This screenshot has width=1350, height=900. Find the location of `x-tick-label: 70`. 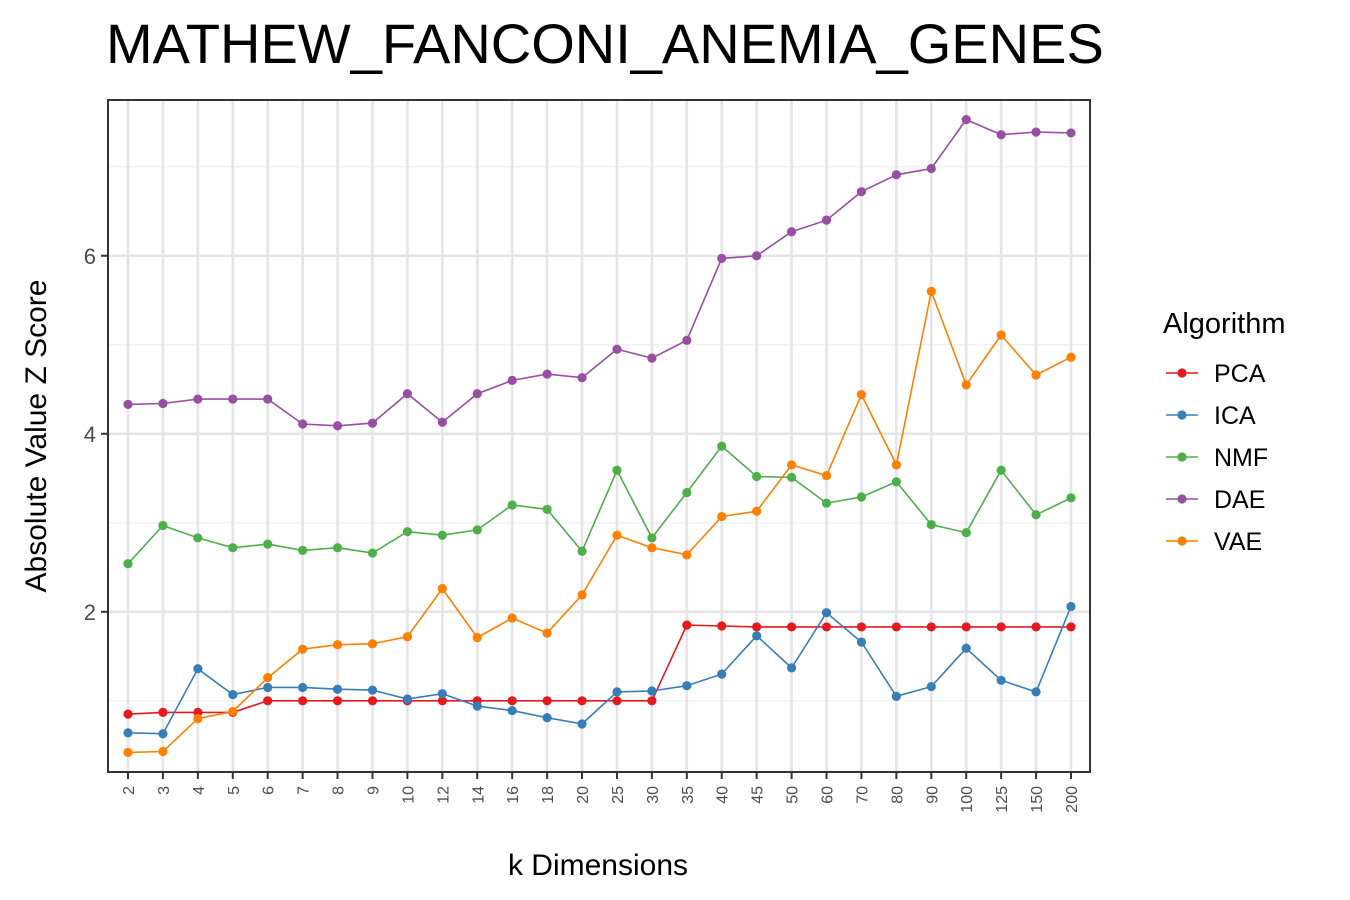

x-tick-label: 70 is located at coordinates (862, 795).